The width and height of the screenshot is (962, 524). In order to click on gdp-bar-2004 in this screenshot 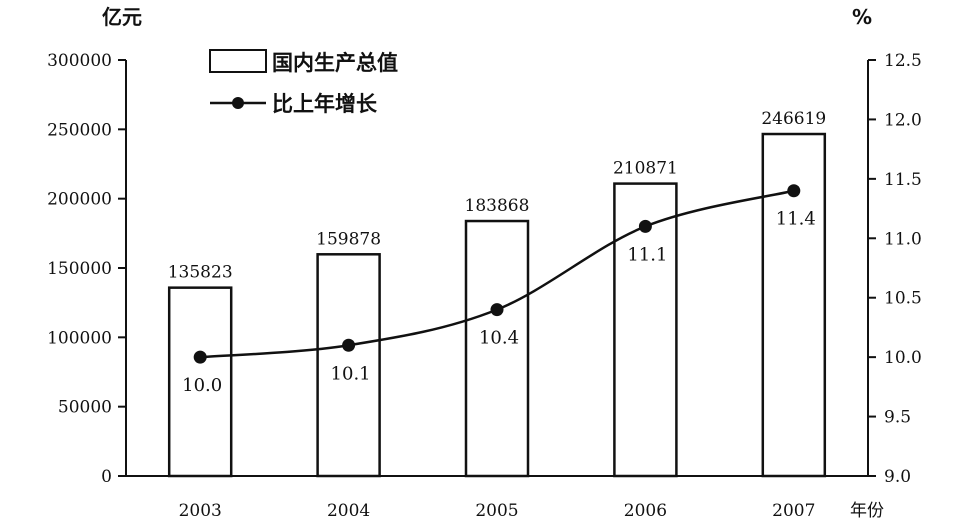, I will do `click(348, 365)`.